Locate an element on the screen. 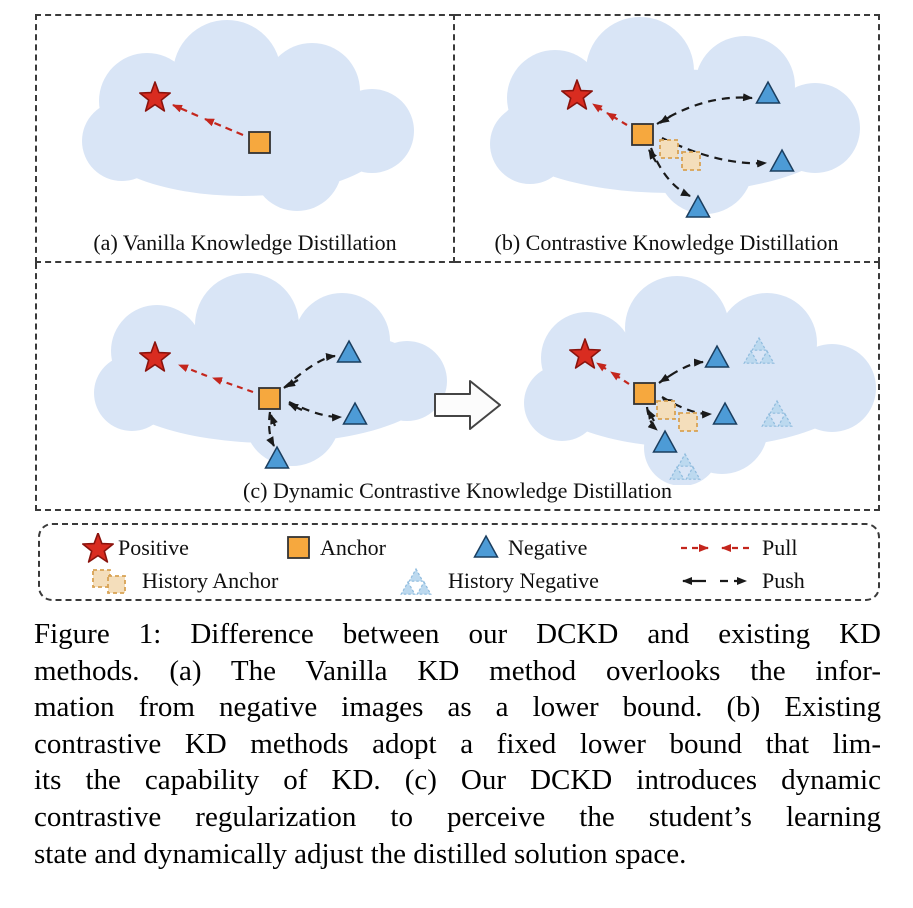  transform-arrow-icon is located at coordinates (467, 405).